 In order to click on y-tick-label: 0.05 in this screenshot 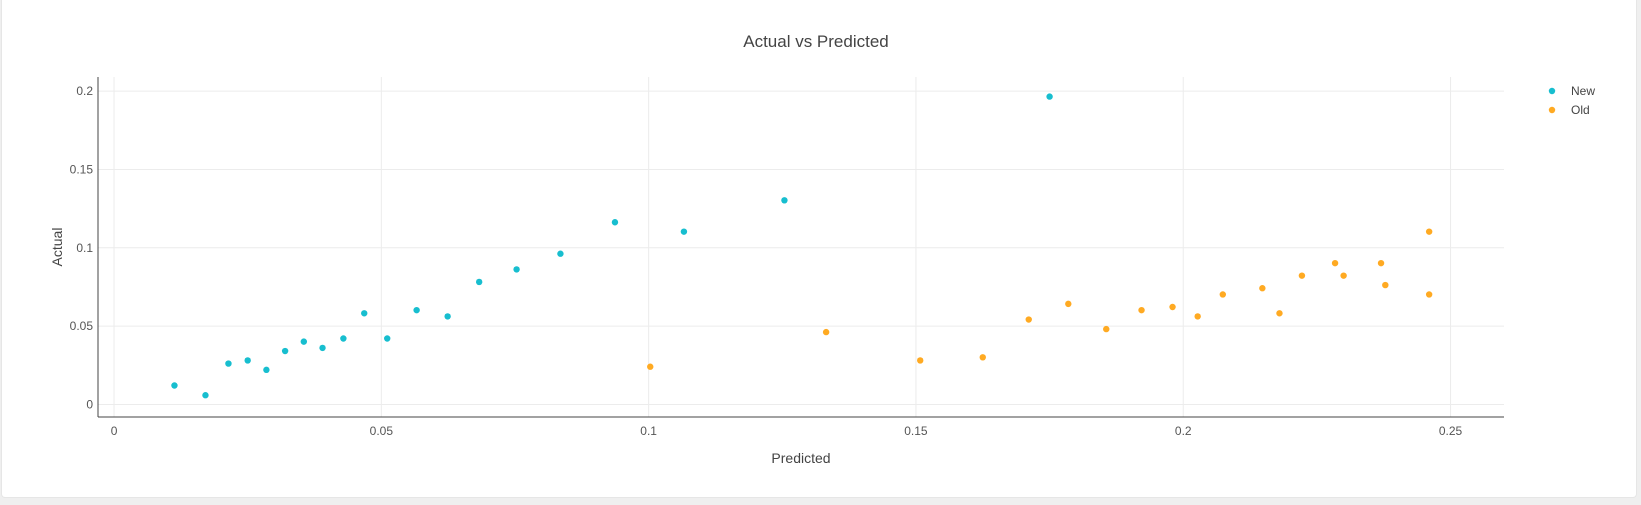, I will do `click(82, 326)`.